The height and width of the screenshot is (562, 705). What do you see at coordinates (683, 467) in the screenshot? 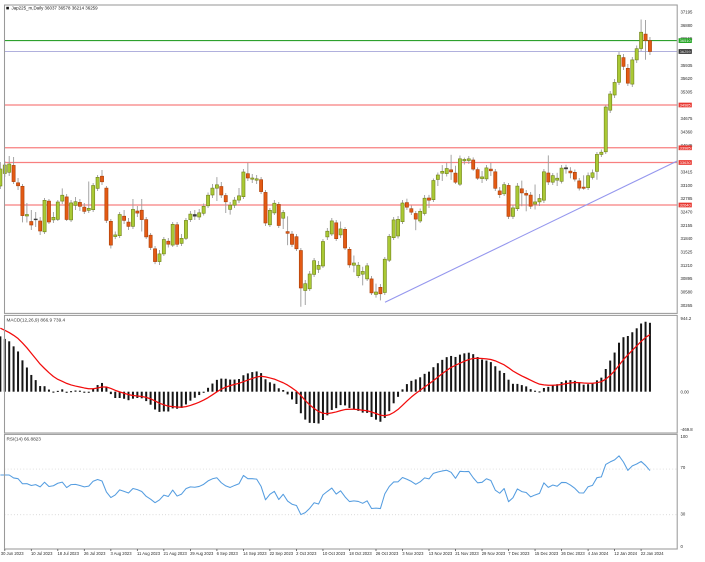
I see `svg-text: 70` at bounding box center [683, 467].